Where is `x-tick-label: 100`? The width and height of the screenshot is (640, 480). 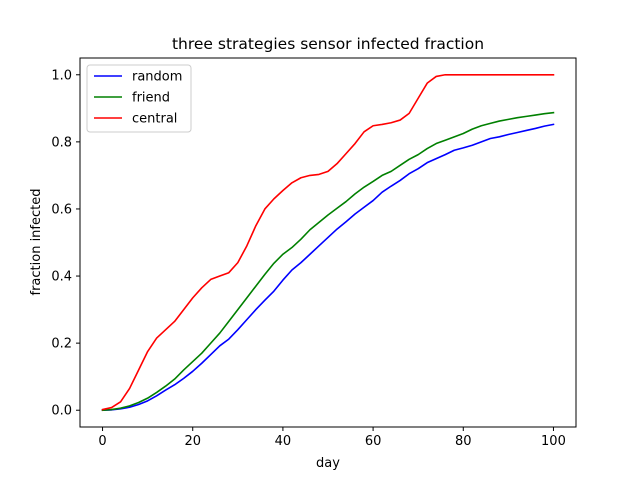 x-tick-label: 100 is located at coordinates (553, 441).